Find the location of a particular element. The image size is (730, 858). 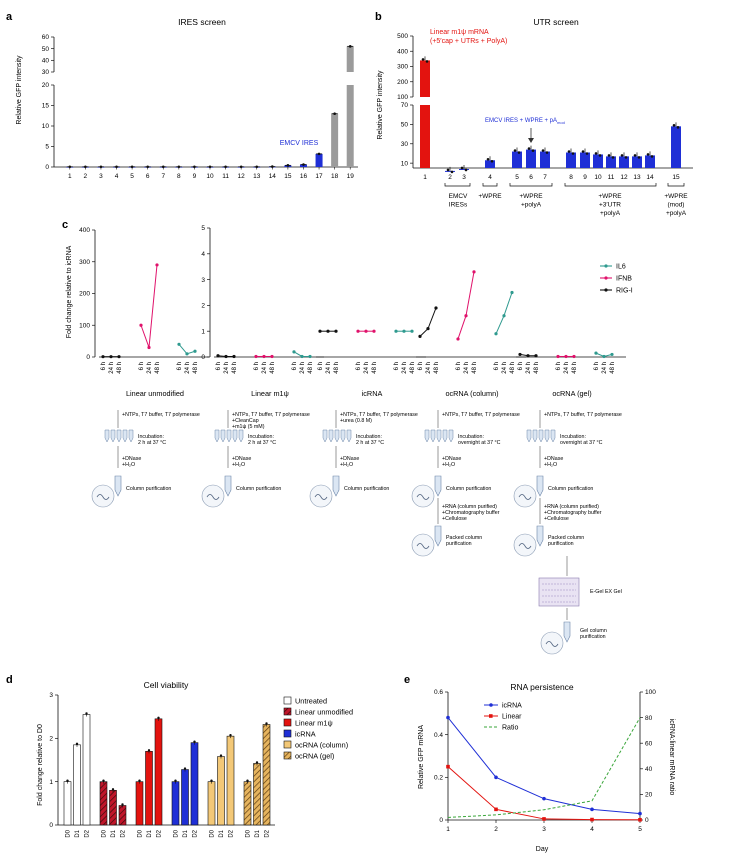

b-group-label: (mod) is located at coordinates (676, 205).